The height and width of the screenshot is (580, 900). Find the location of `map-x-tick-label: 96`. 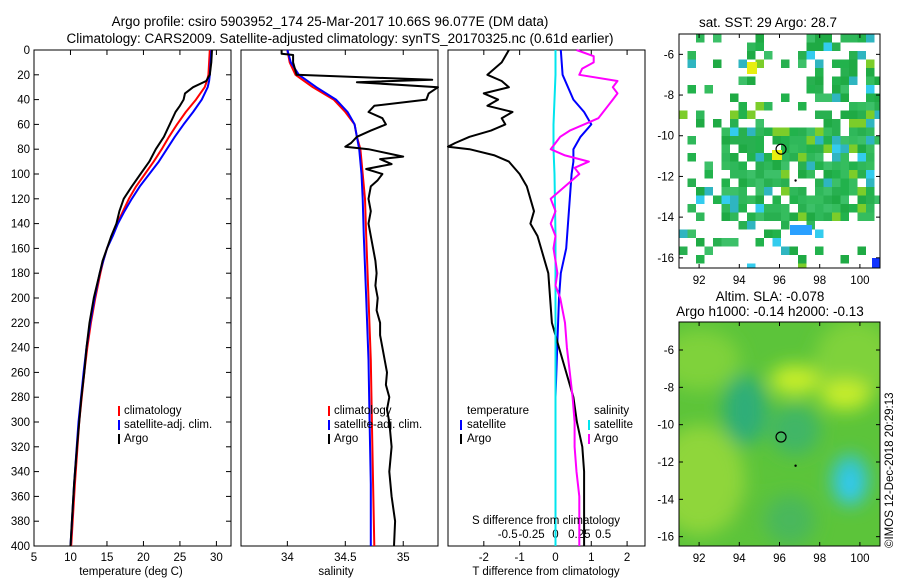

map-x-tick-label: 96 is located at coordinates (779, 559).